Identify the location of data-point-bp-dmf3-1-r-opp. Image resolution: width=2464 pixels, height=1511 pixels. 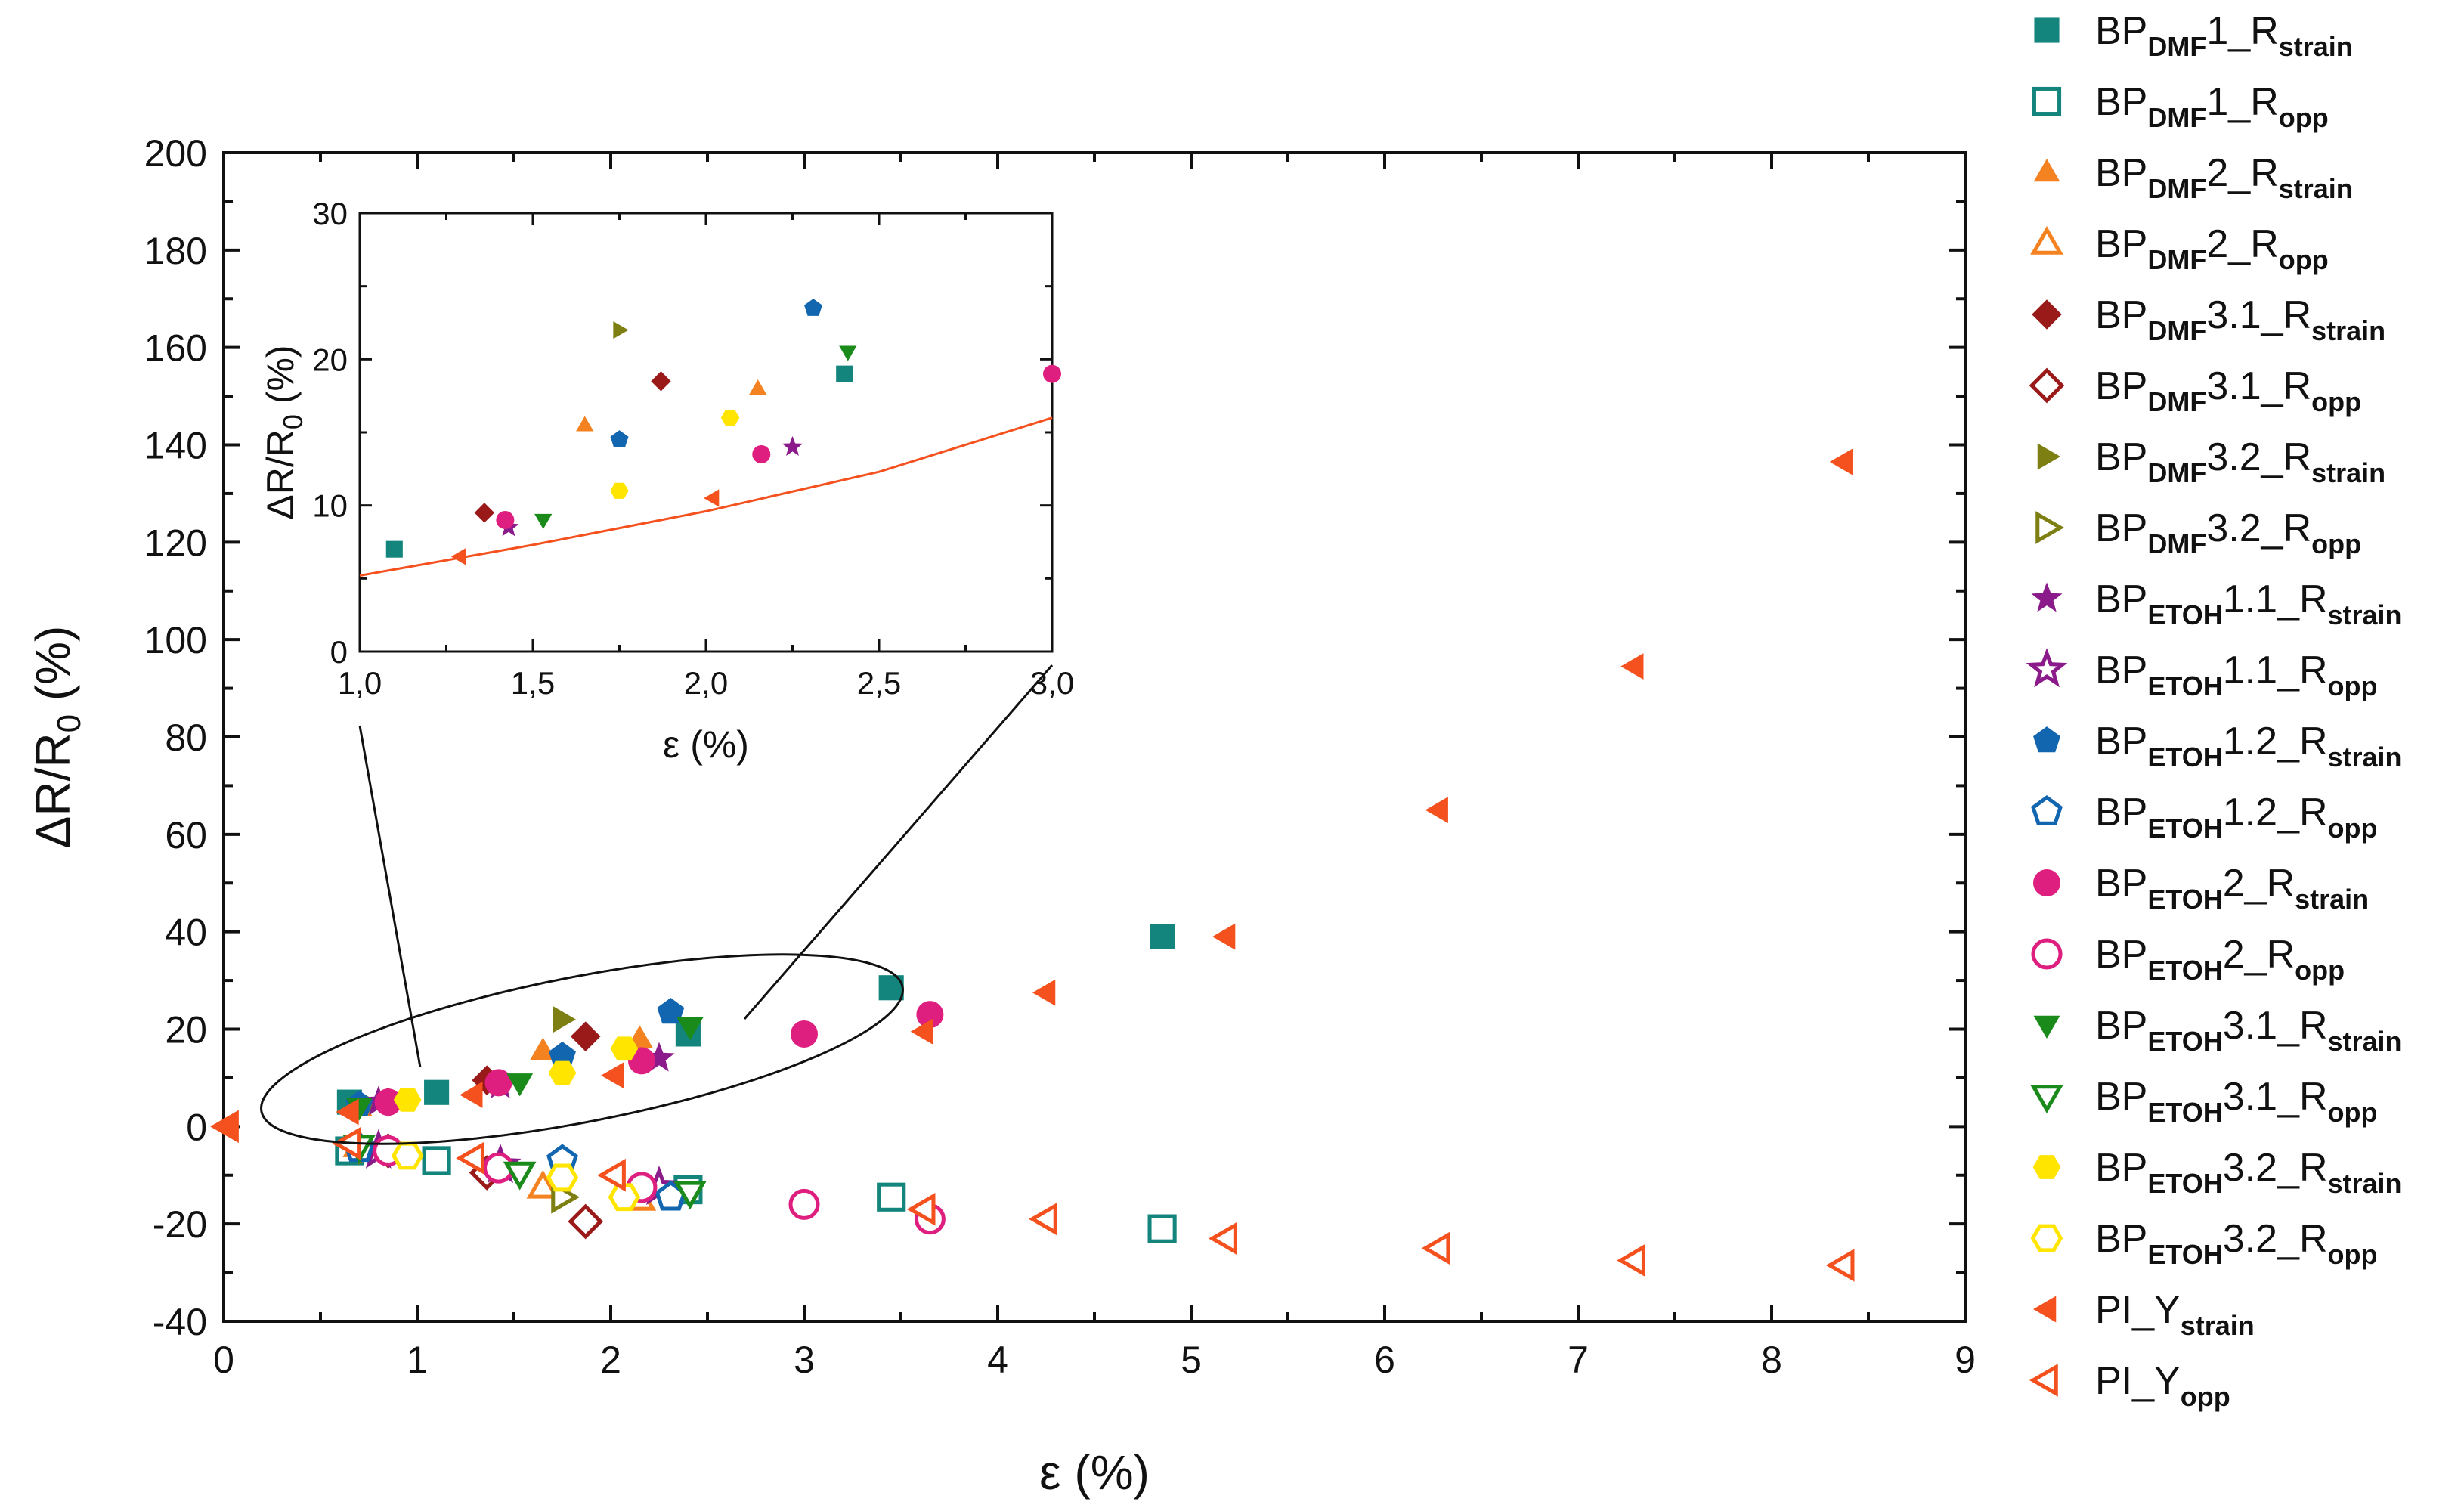
(586, 1222).